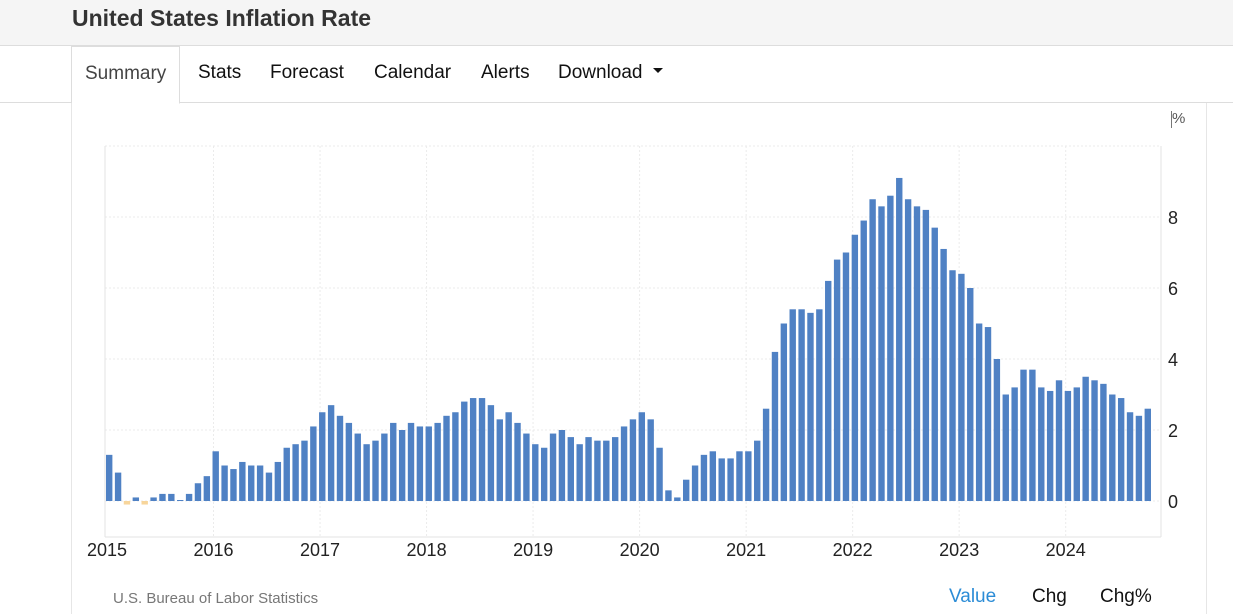  I want to click on tab-alerts: Alerts, so click(505, 74).